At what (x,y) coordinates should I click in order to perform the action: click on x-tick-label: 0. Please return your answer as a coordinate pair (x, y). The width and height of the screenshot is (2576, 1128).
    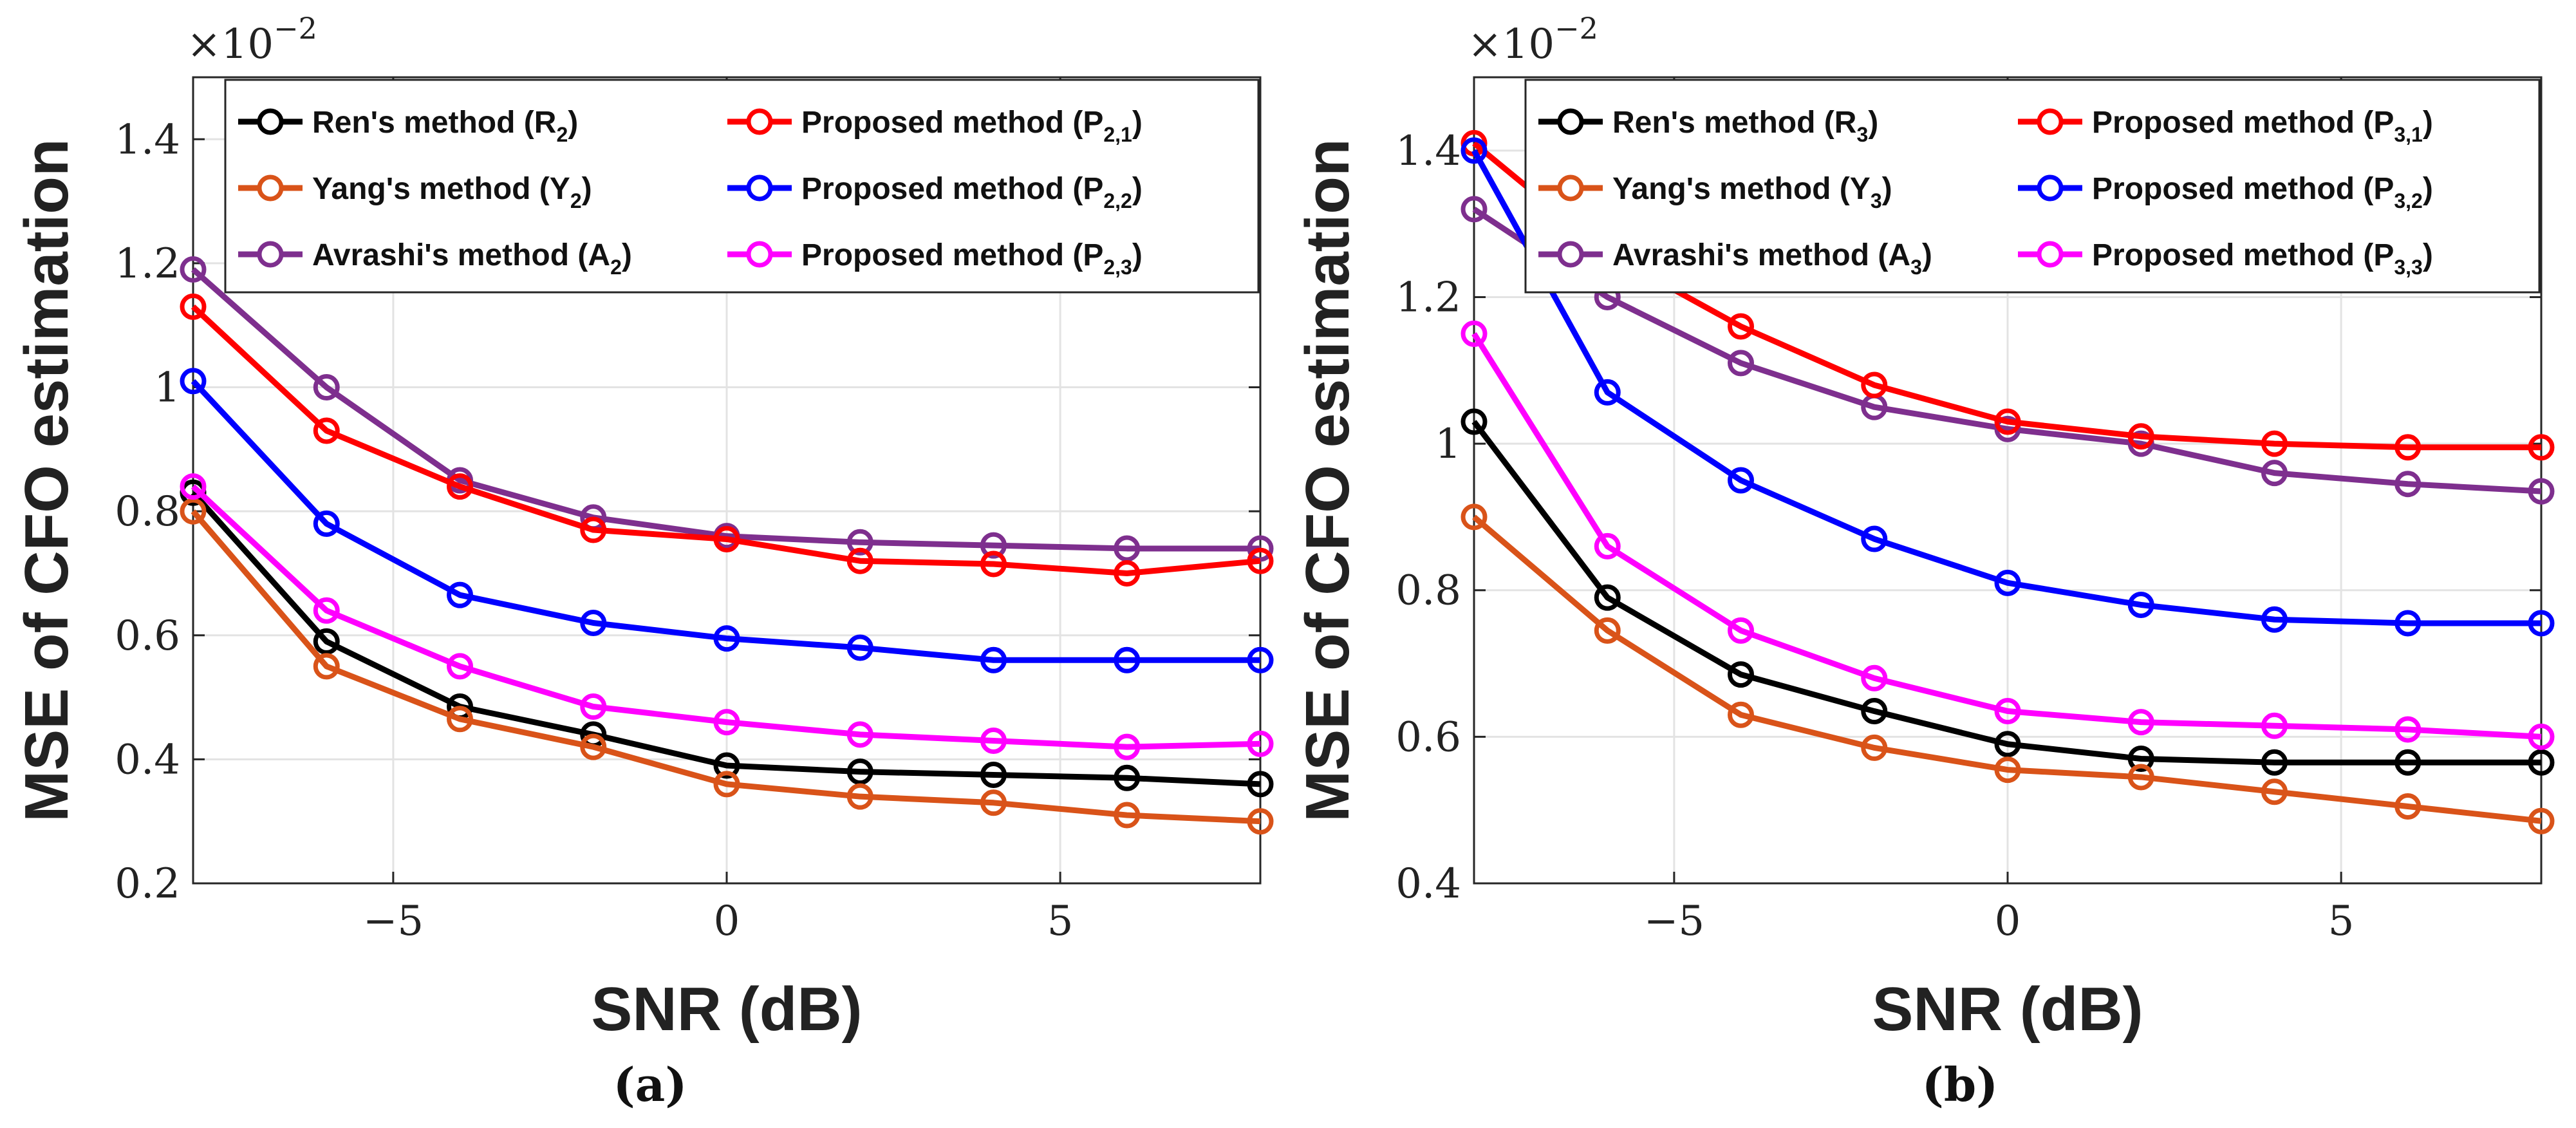
    Looking at the image, I should click on (727, 921).